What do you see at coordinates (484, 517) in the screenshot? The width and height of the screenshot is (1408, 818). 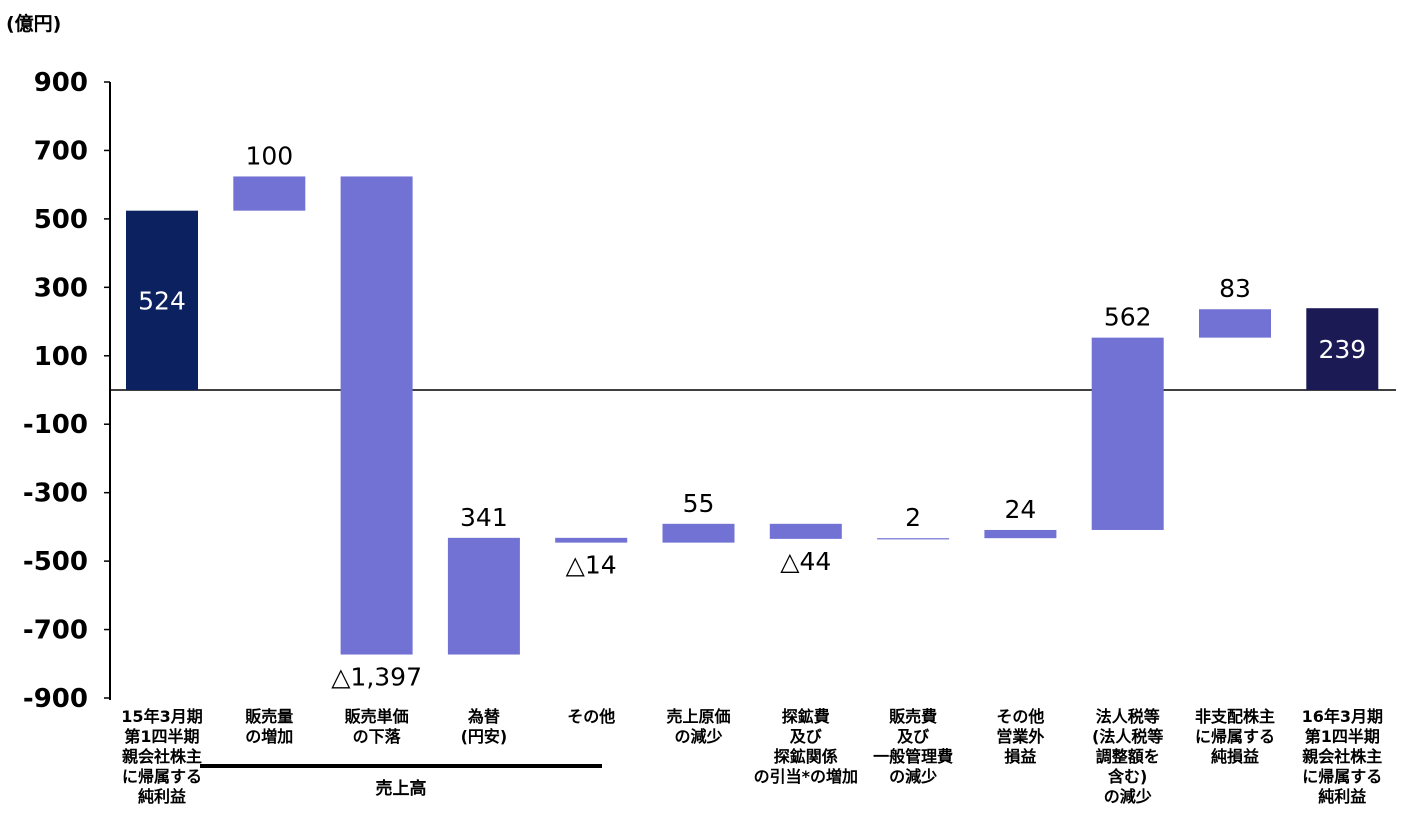 I see `value-label: 341` at bounding box center [484, 517].